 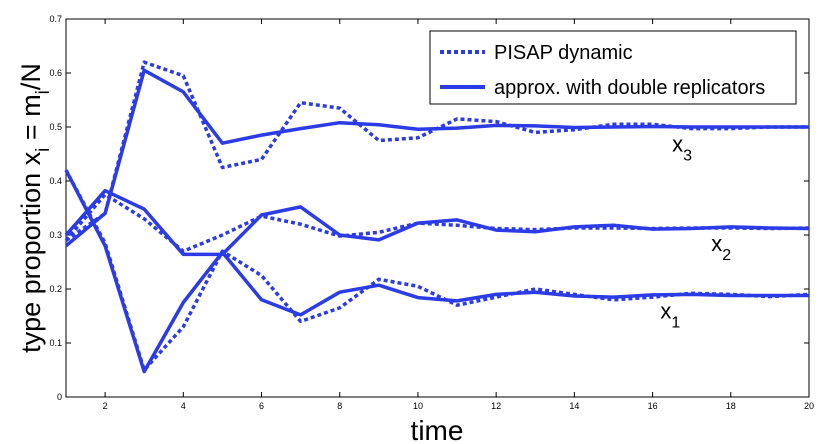 What do you see at coordinates (55, 289) in the screenshot?
I see `y-tick-label: 0.2` at bounding box center [55, 289].